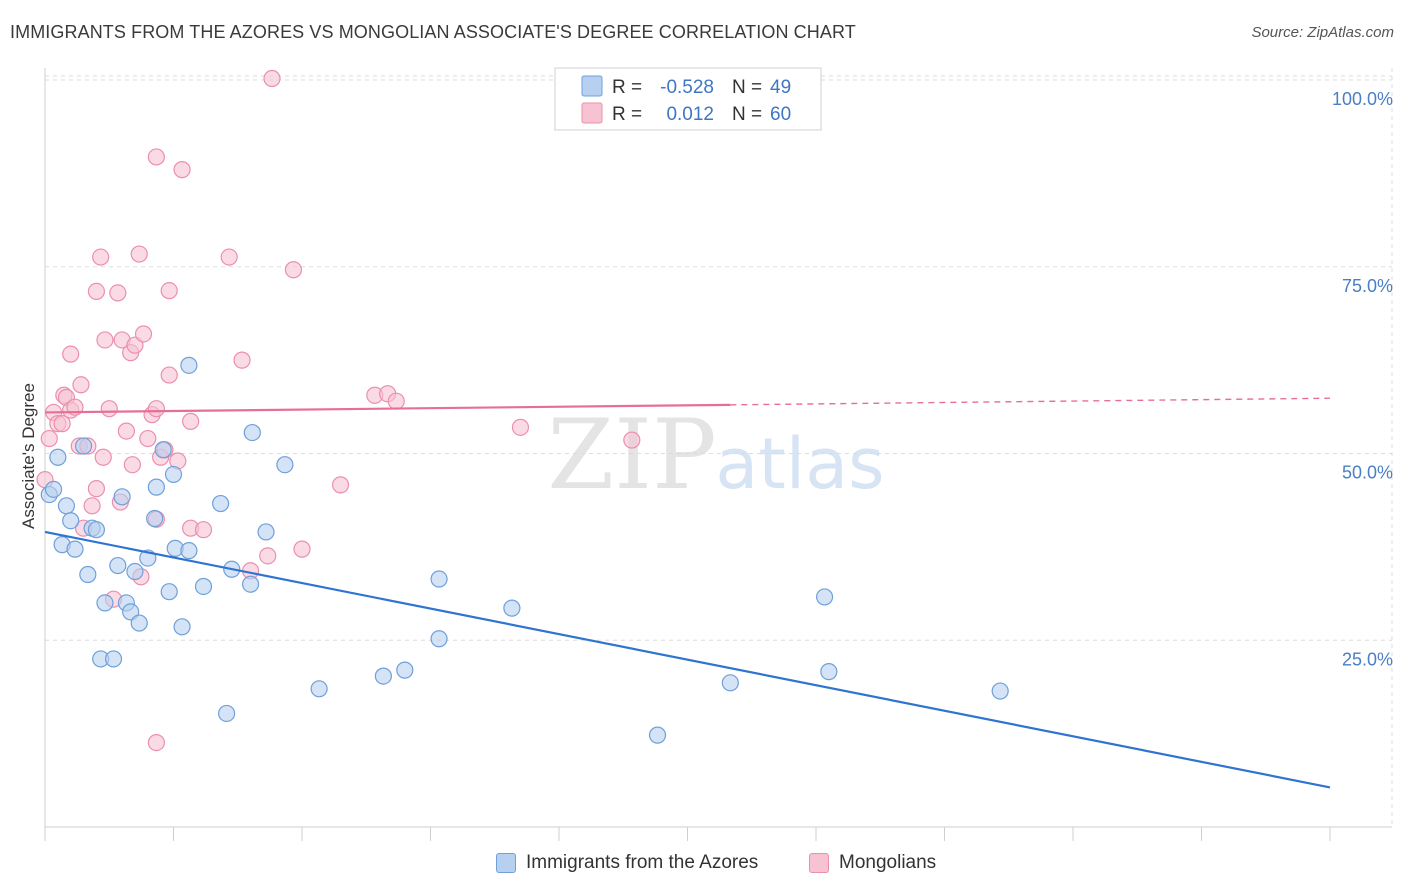  What do you see at coordinates (627, 114) in the screenshot?
I see `legend-r-label-2: R =` at bounding box center [627, 114].